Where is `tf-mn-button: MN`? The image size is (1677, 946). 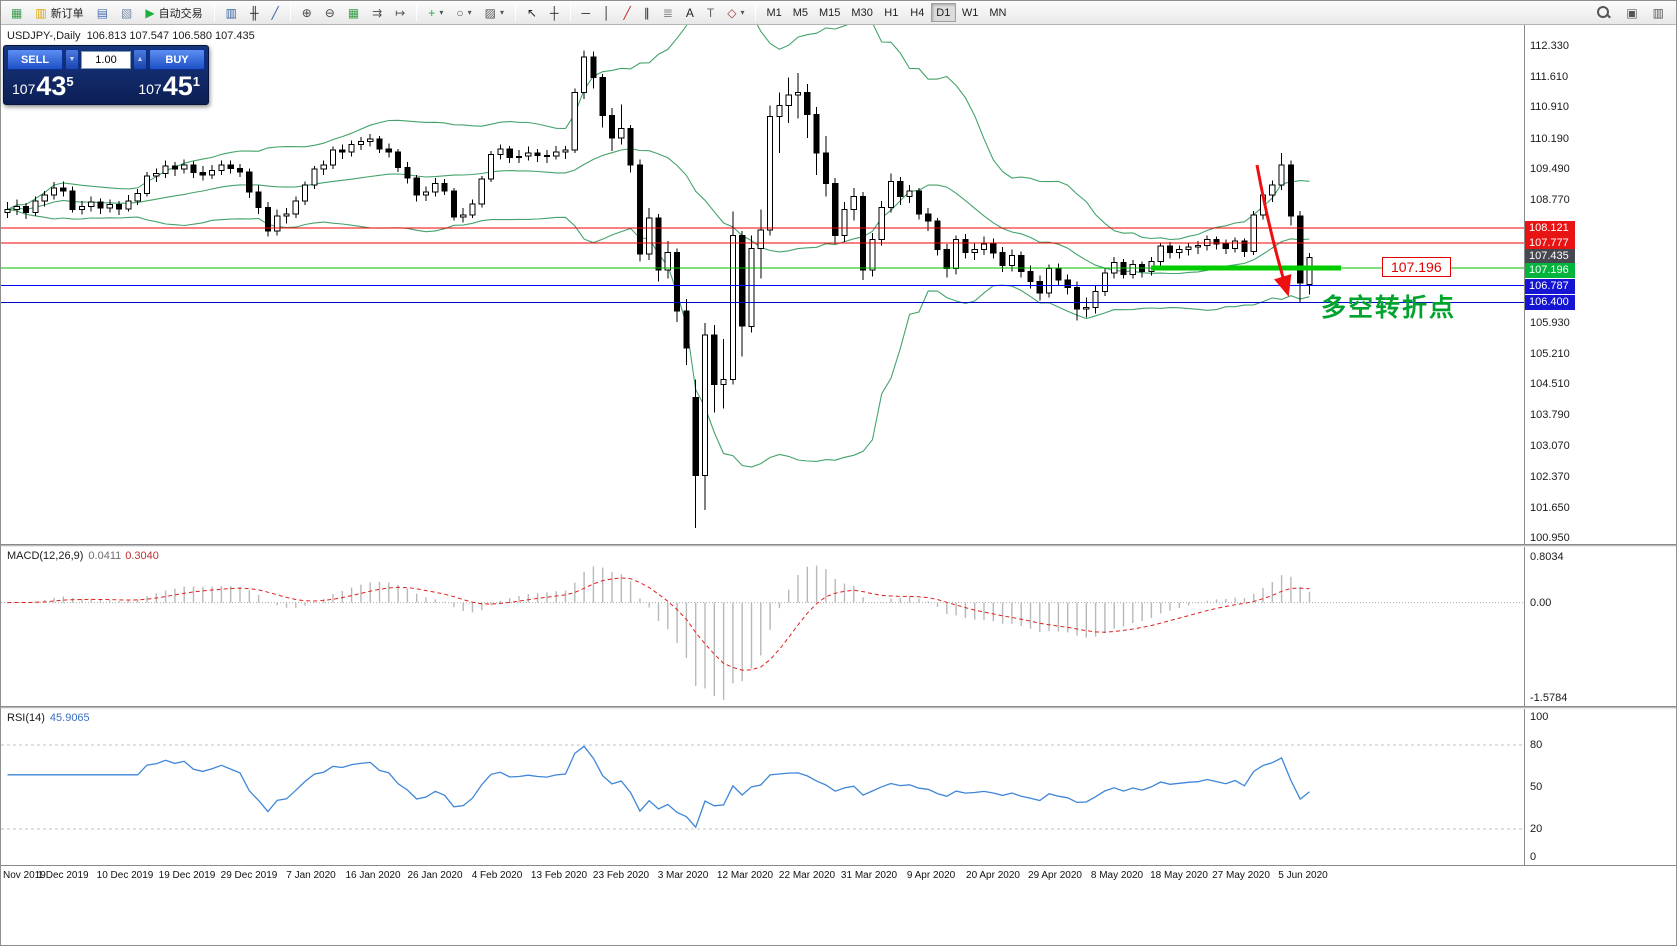
tf-mn-button: MN is located at coordinates (997, 12).